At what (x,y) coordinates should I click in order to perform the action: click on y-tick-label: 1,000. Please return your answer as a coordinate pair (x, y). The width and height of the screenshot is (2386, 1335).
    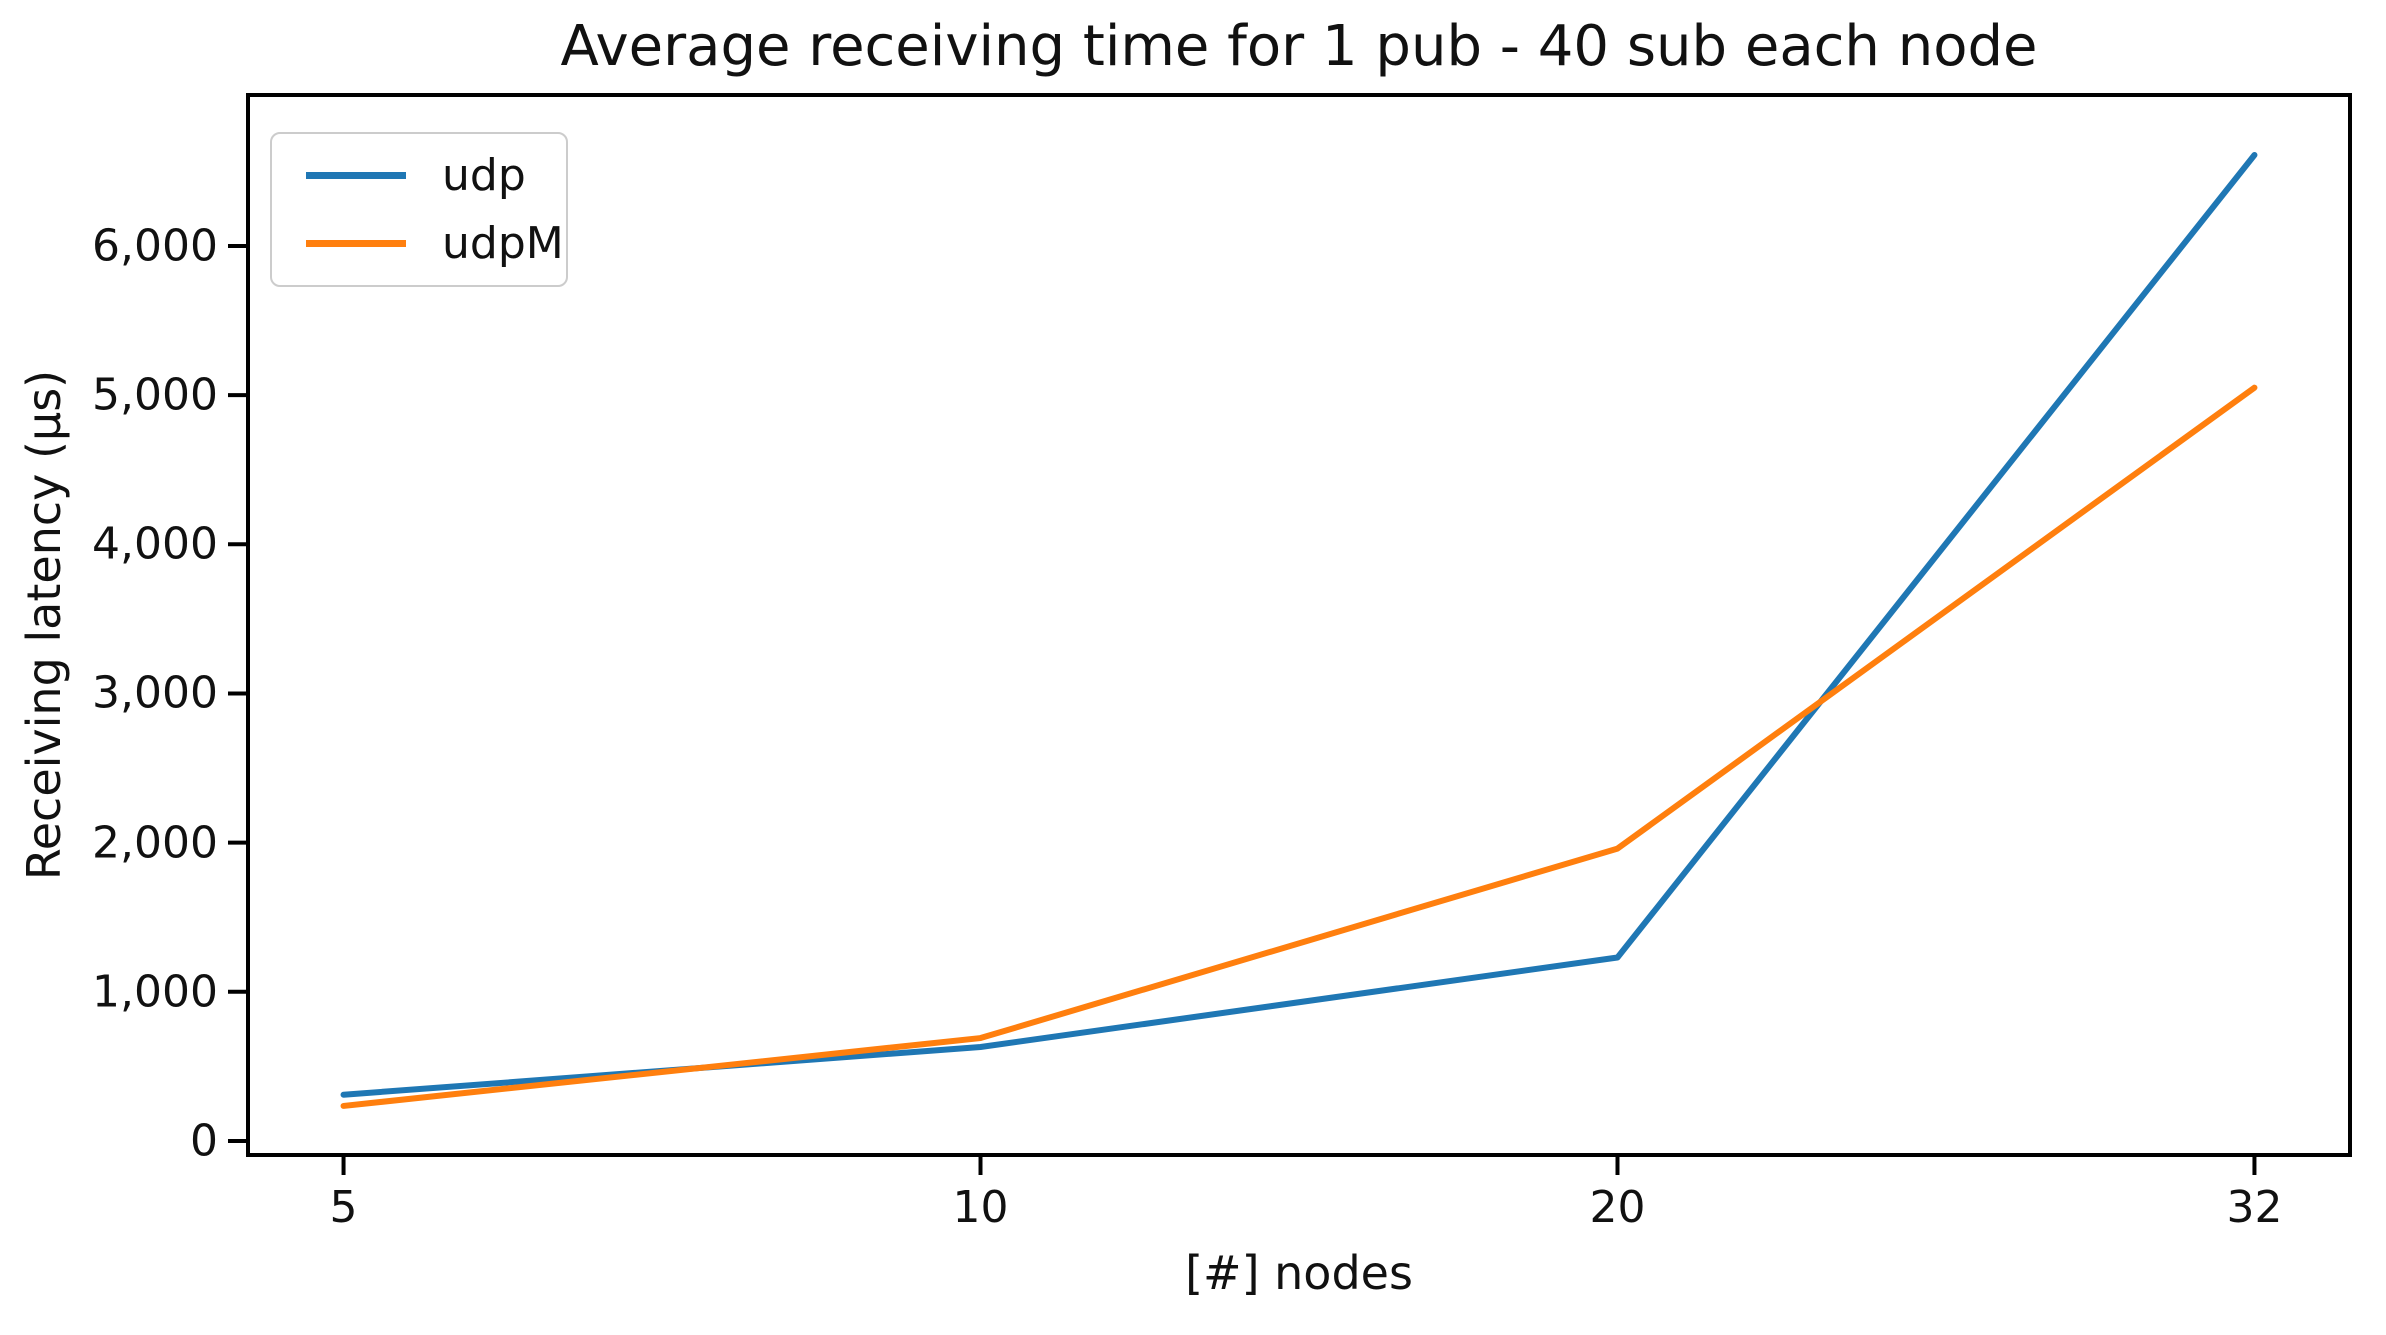
    Looking at the image, I should click on (155, 992).